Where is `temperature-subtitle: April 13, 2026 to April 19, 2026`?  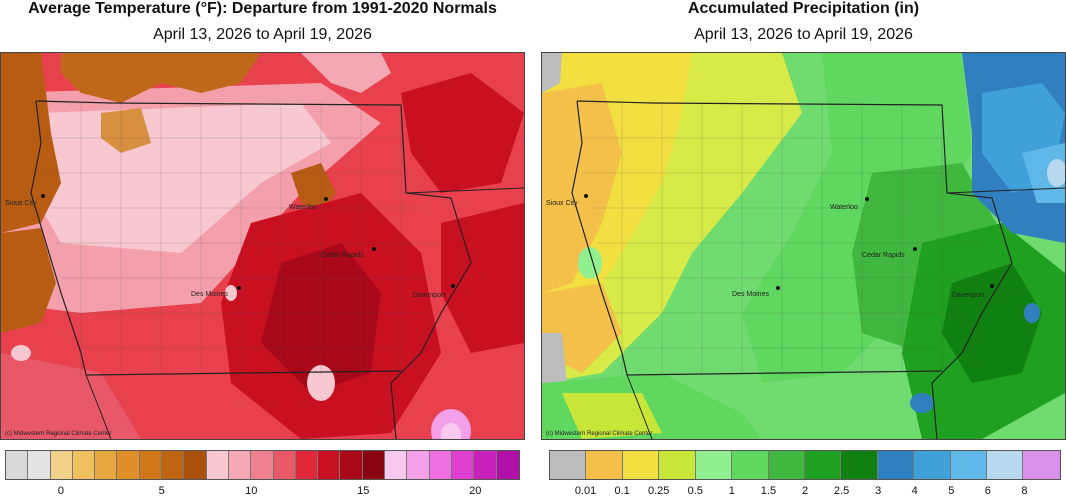
temperature-subtitle: April 13, 2026 to April 19, 2026 is located at coordinates (262, 34).